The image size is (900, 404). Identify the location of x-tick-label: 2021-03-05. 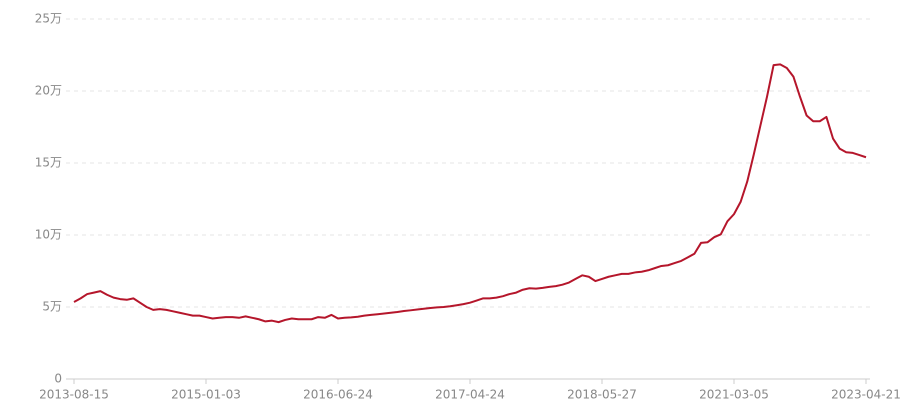
(734, 394).